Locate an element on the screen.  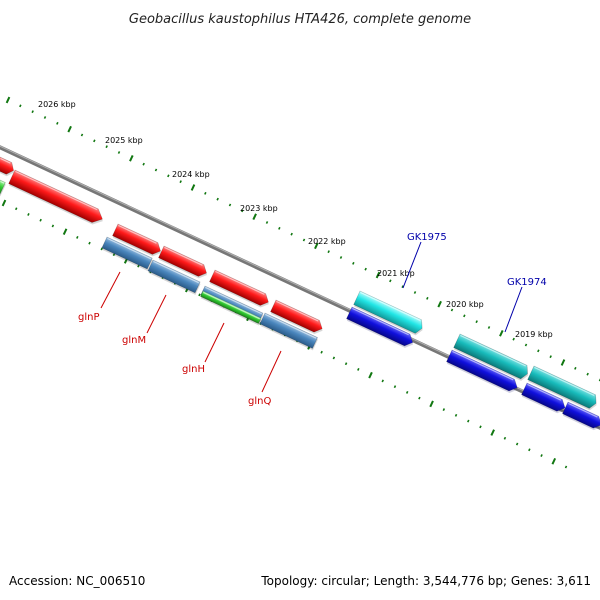
gene-label-glnq: glnQ is located at coordinates (259, 401).